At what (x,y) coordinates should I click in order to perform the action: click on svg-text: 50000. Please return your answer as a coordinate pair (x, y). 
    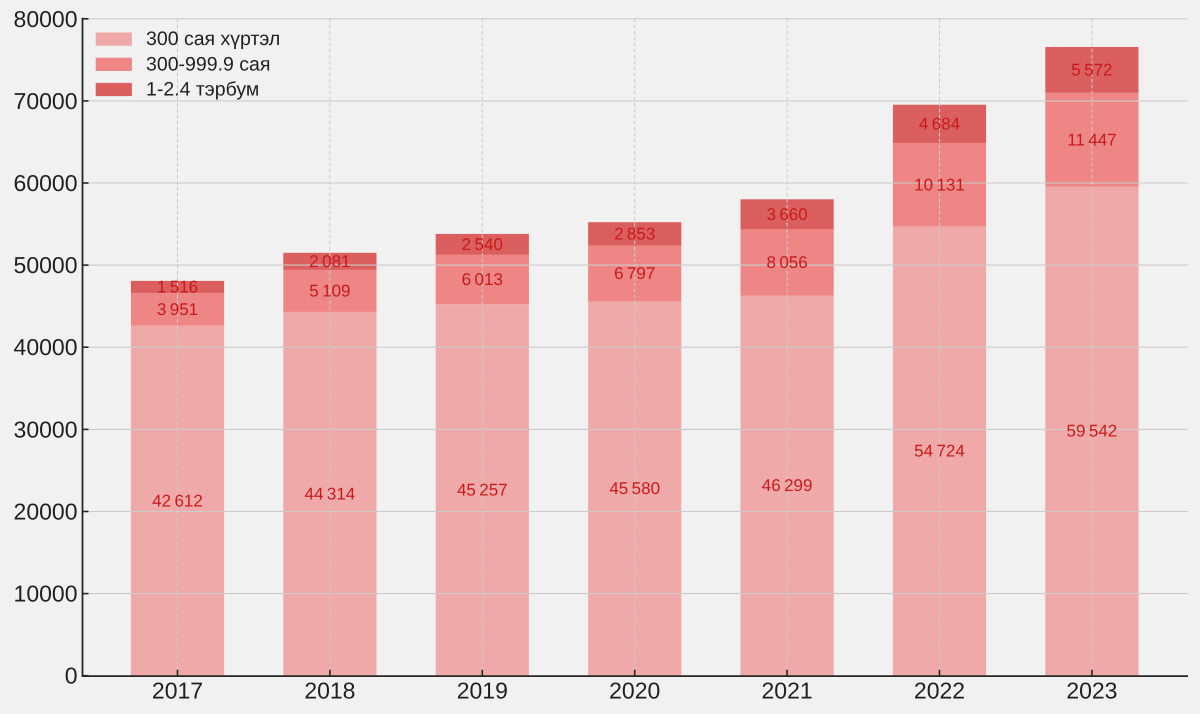
    Looking at the image, I should click on (46, 265).